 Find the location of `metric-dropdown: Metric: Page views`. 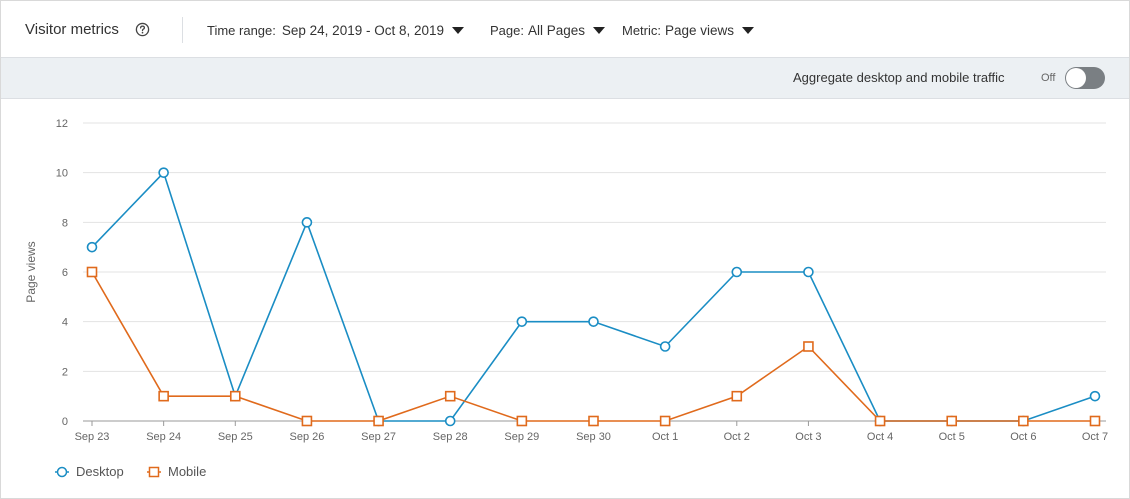

metric-dropdown: Metric: Page views is located at coordinates (688, 30).